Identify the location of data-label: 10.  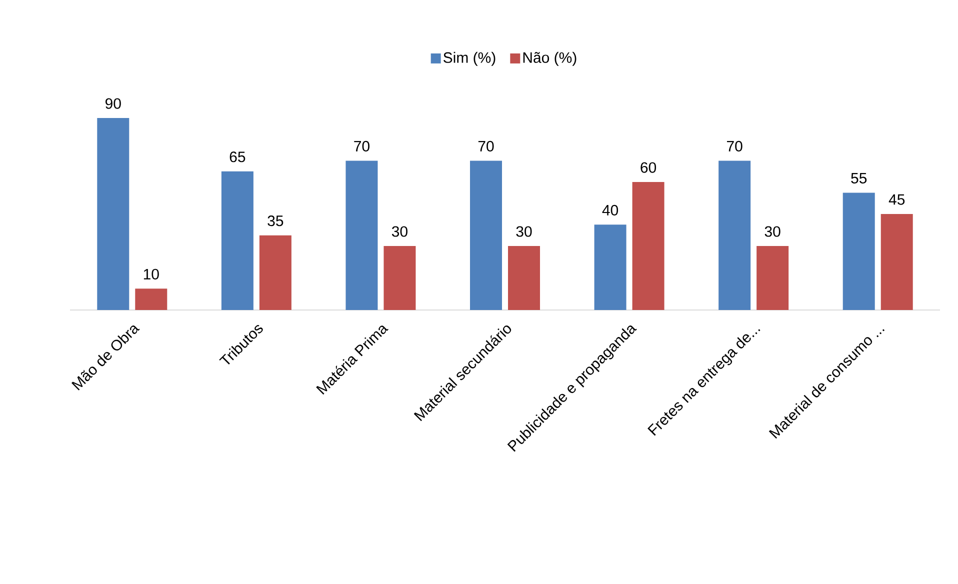
(151, 274).